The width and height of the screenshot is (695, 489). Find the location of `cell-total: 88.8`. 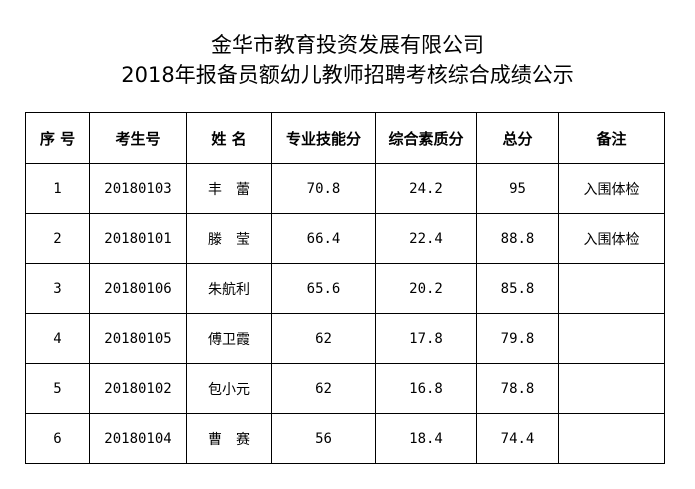

cell-total: 88.8 is located at coordinates (517, 238).